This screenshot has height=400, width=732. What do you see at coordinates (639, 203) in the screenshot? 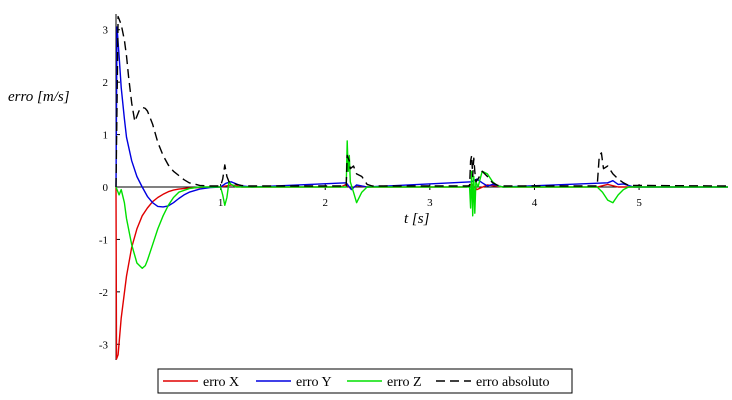
I see `x-tick-label: 5` at bounding box center [639, 203].